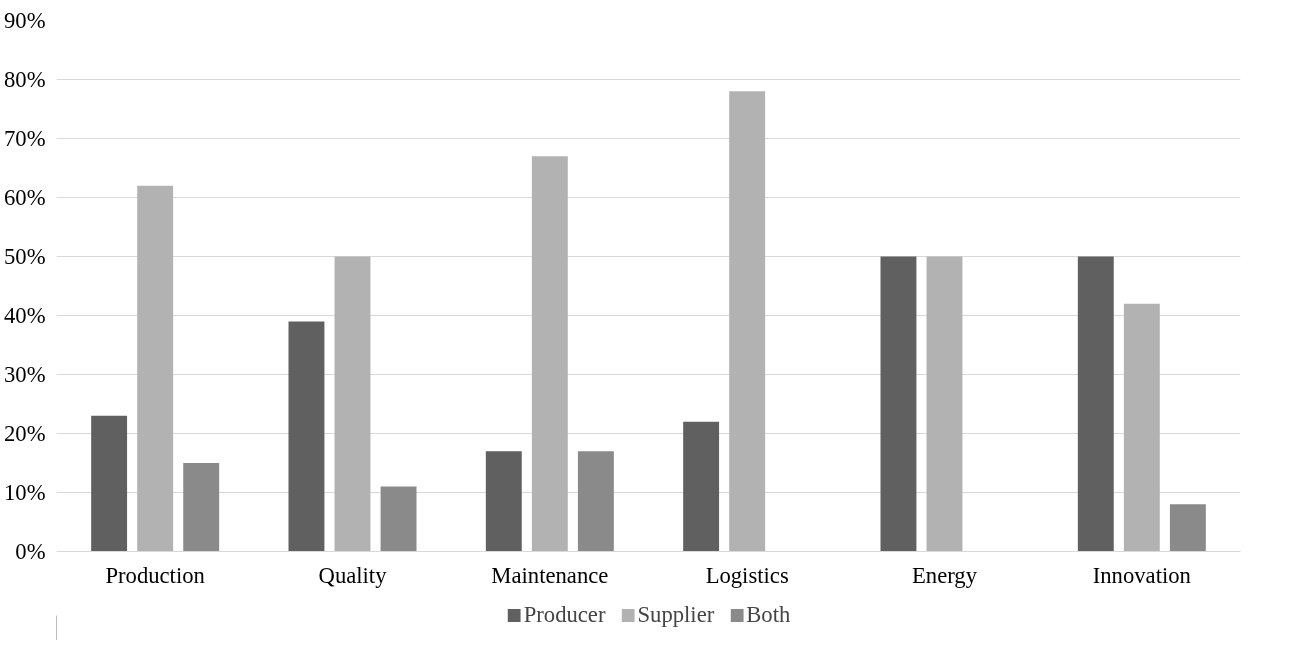  I want to click on y-tick-label: 80%, so click(24, 79).